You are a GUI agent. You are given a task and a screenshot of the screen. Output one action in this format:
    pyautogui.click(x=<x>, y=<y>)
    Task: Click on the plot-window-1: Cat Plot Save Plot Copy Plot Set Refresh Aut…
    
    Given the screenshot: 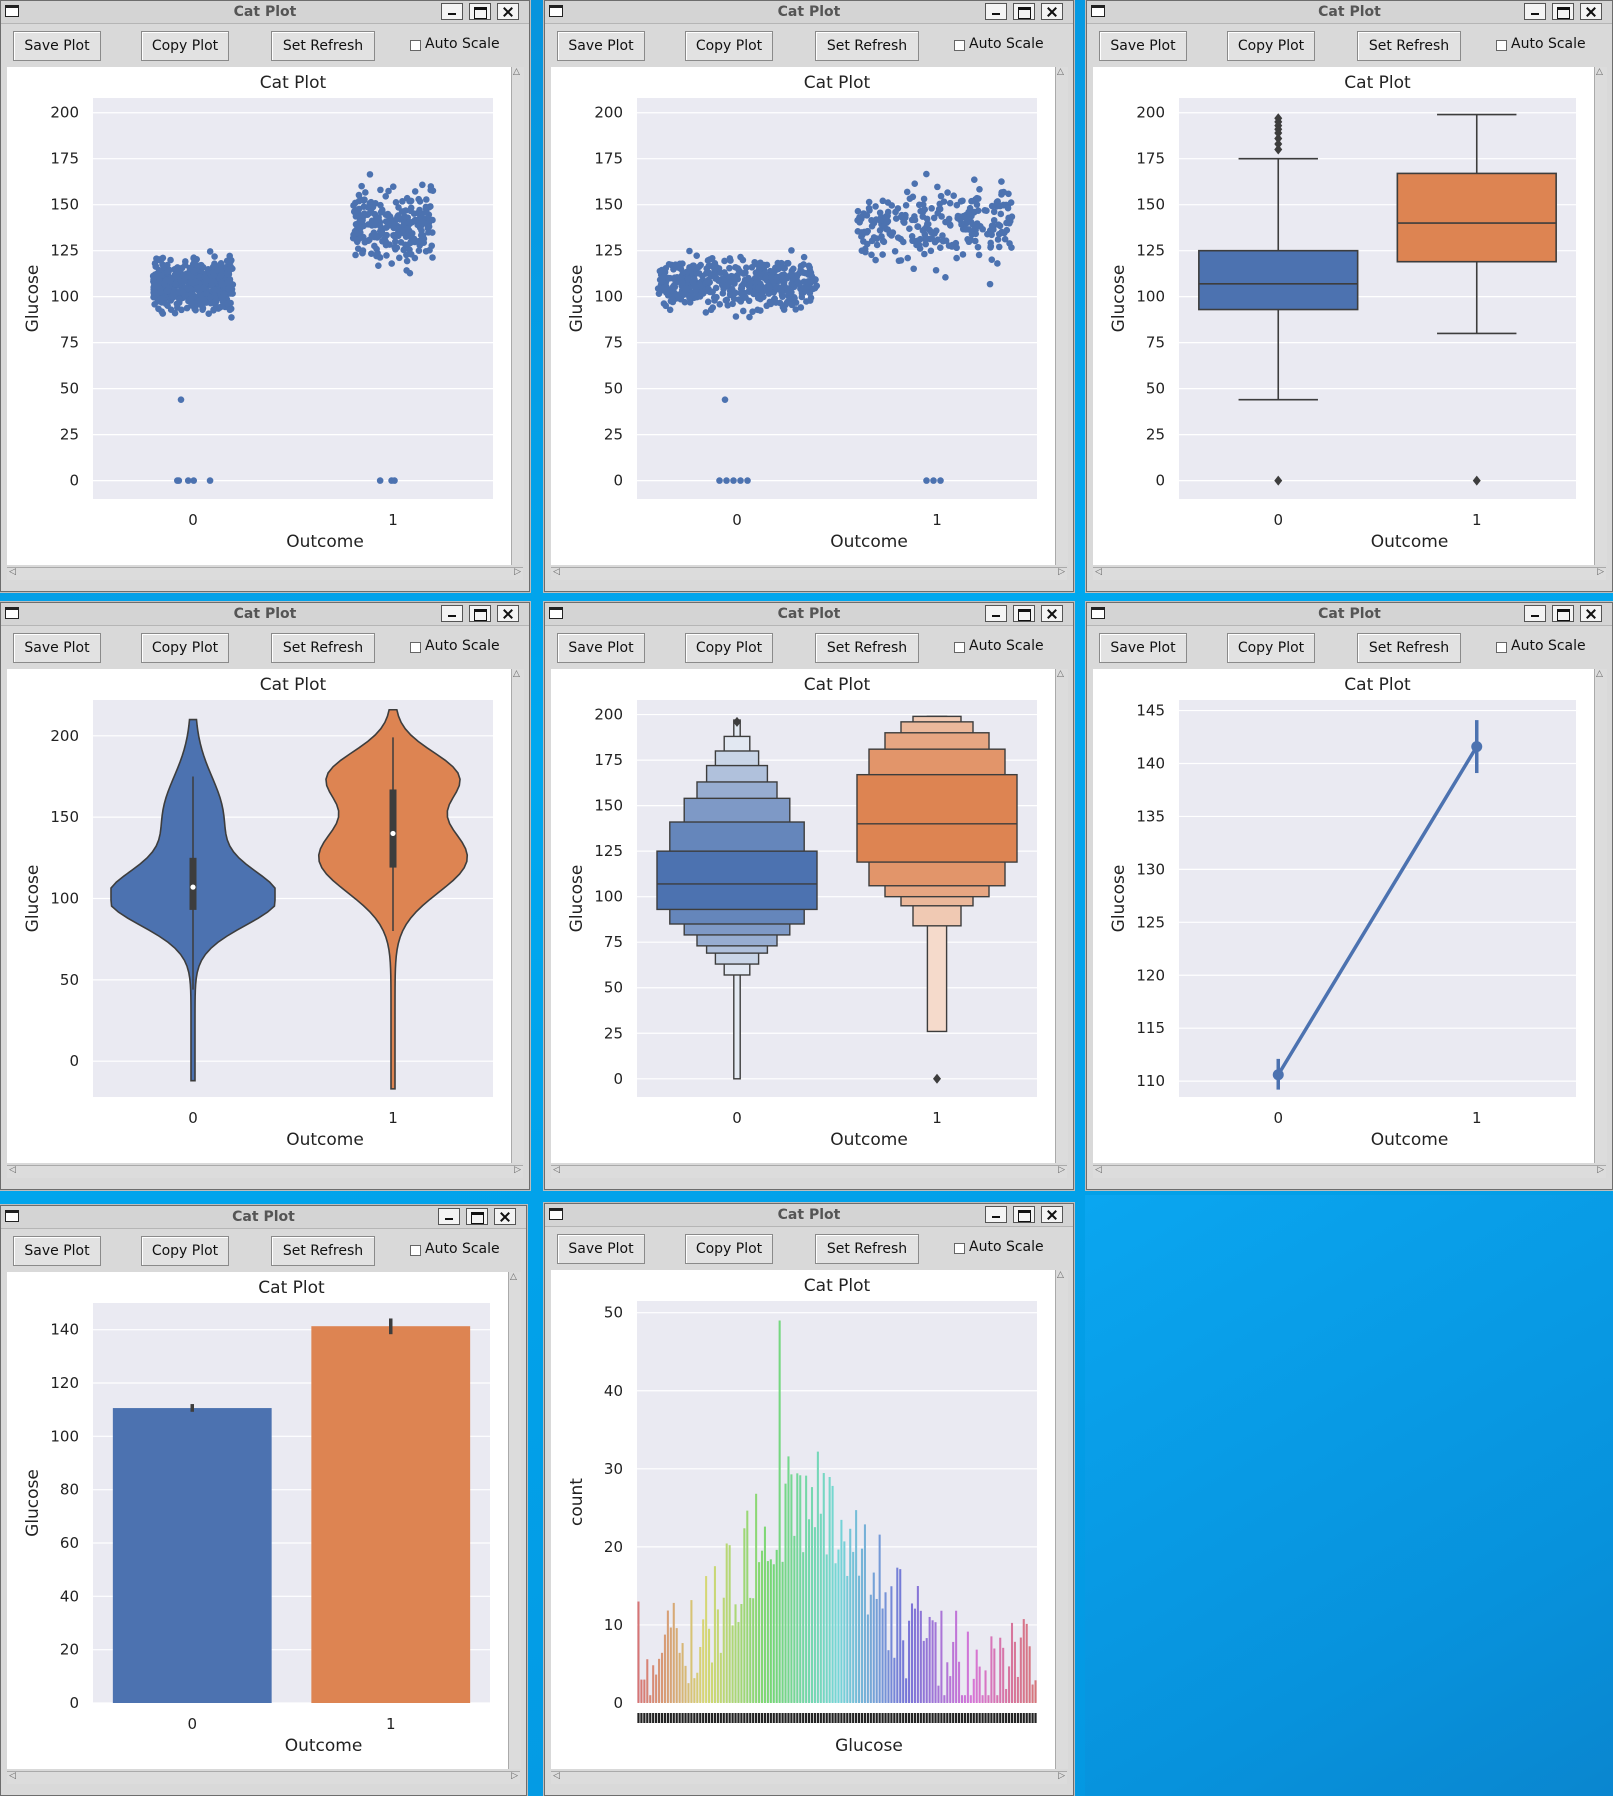 What is the action you would take?
    pyautogui.click(x=265, y=296)
    